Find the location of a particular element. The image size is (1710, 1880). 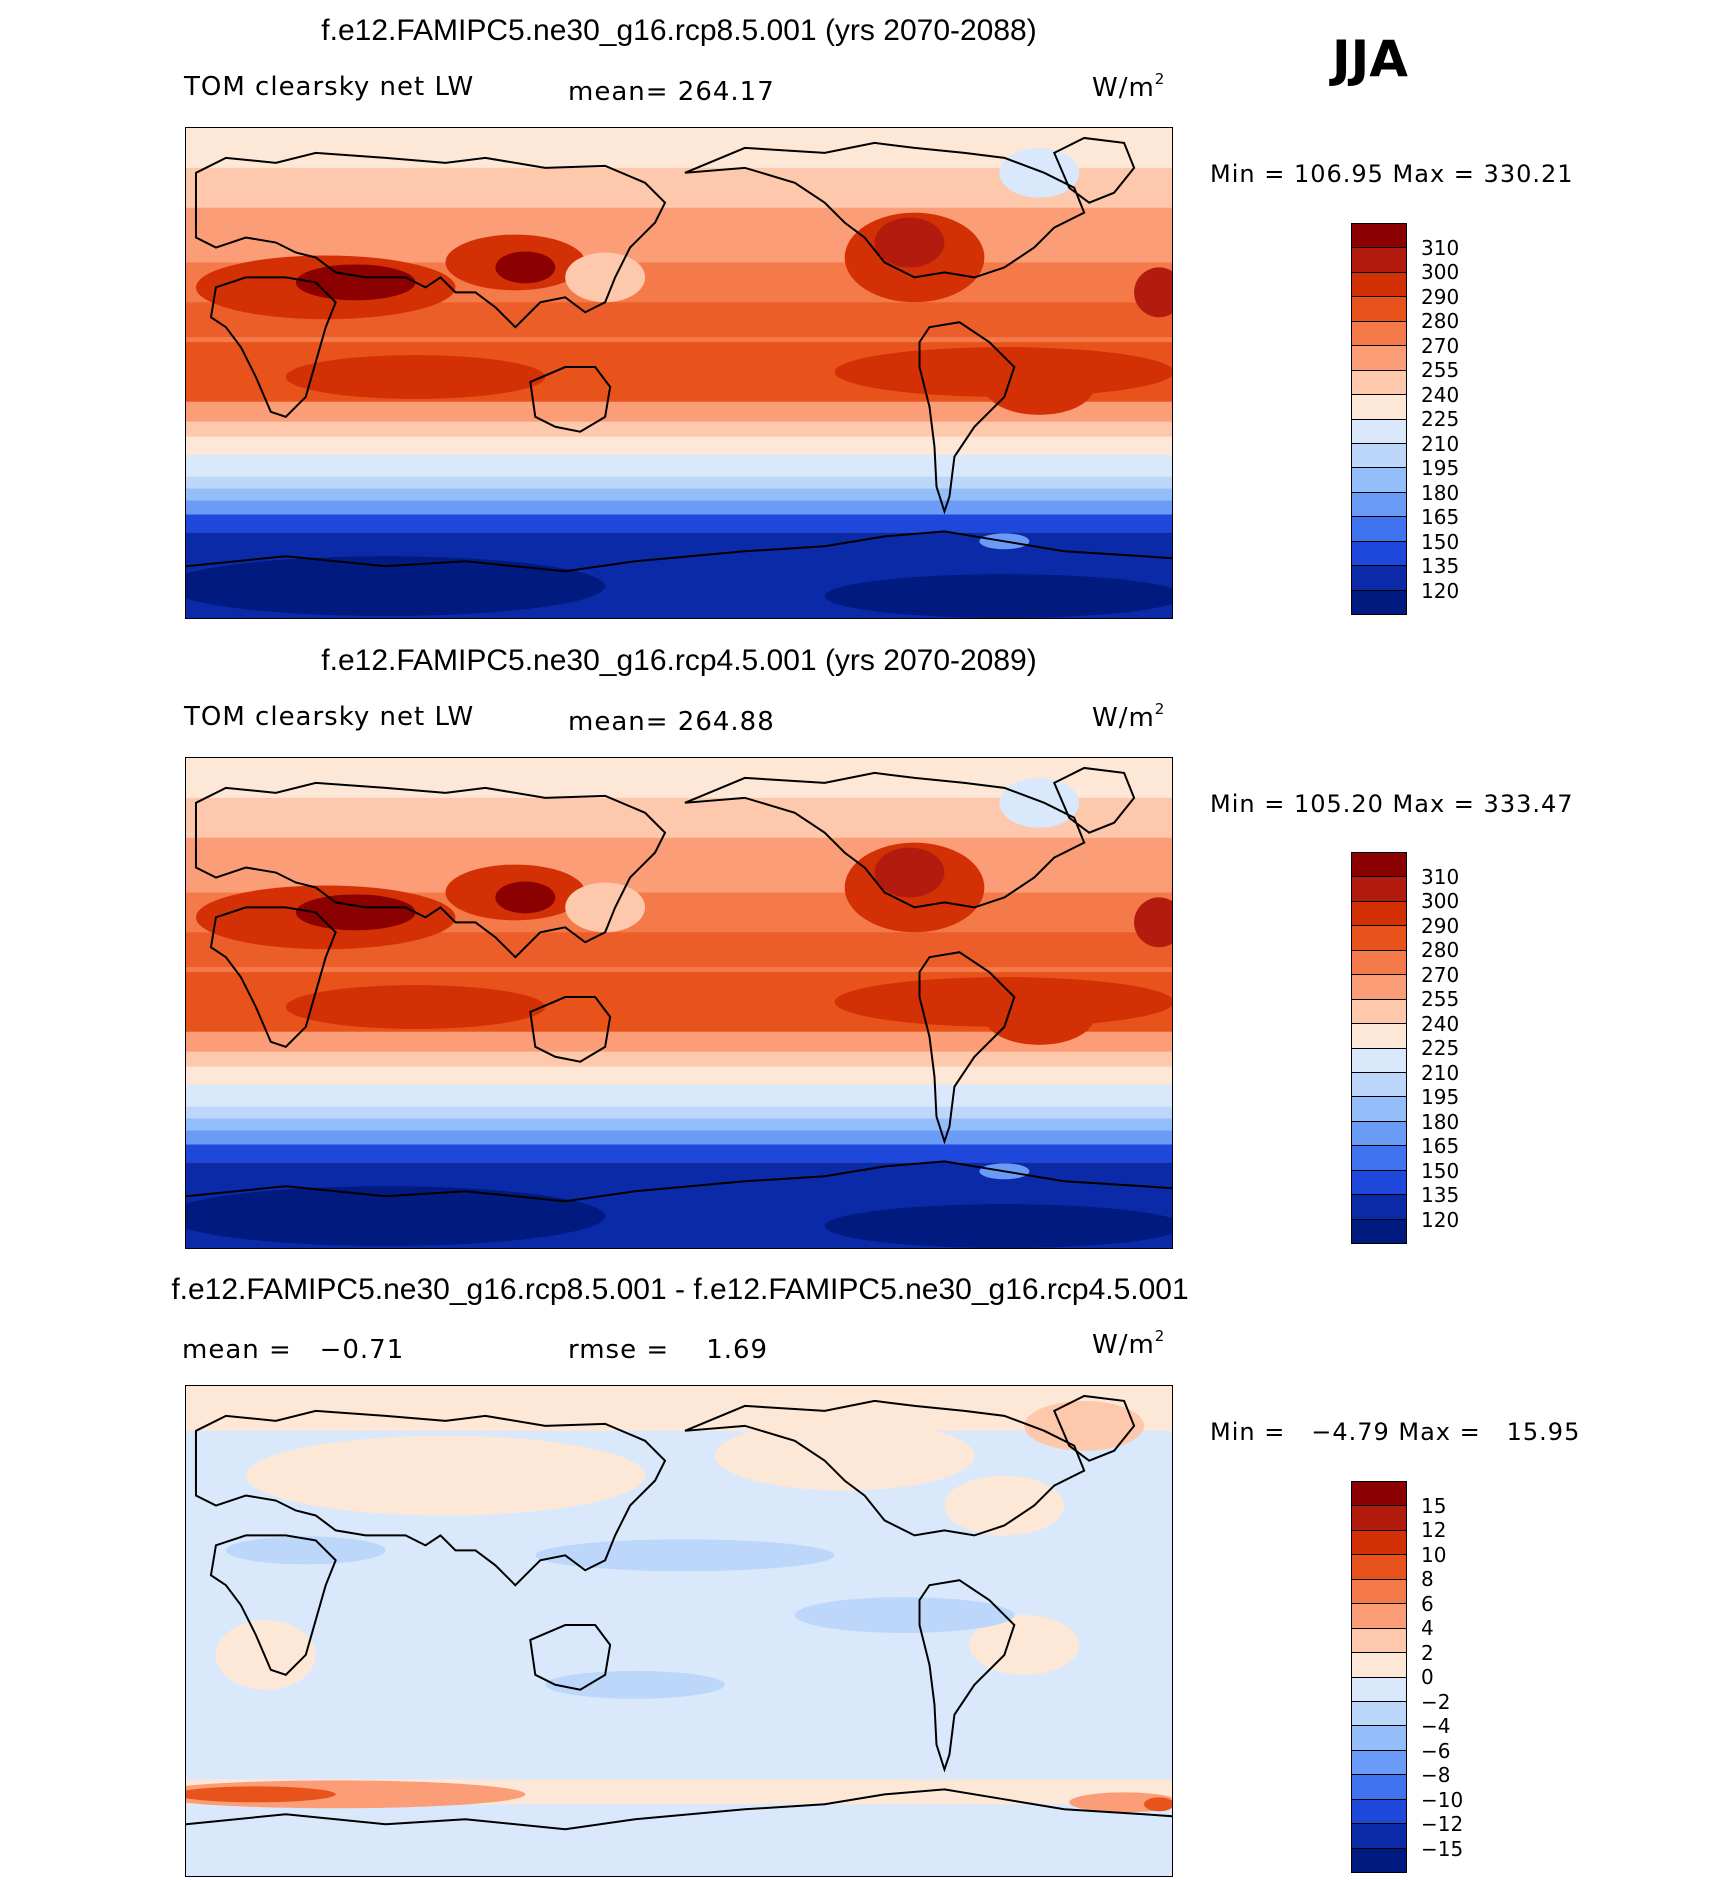

panel-2-colorbar is located at coordinates (1379, 1048).